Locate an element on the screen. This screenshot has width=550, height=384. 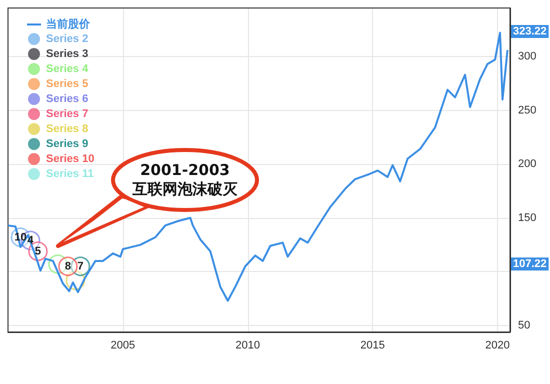
legend-label: Series 7 is located at coordinates (67, 114).